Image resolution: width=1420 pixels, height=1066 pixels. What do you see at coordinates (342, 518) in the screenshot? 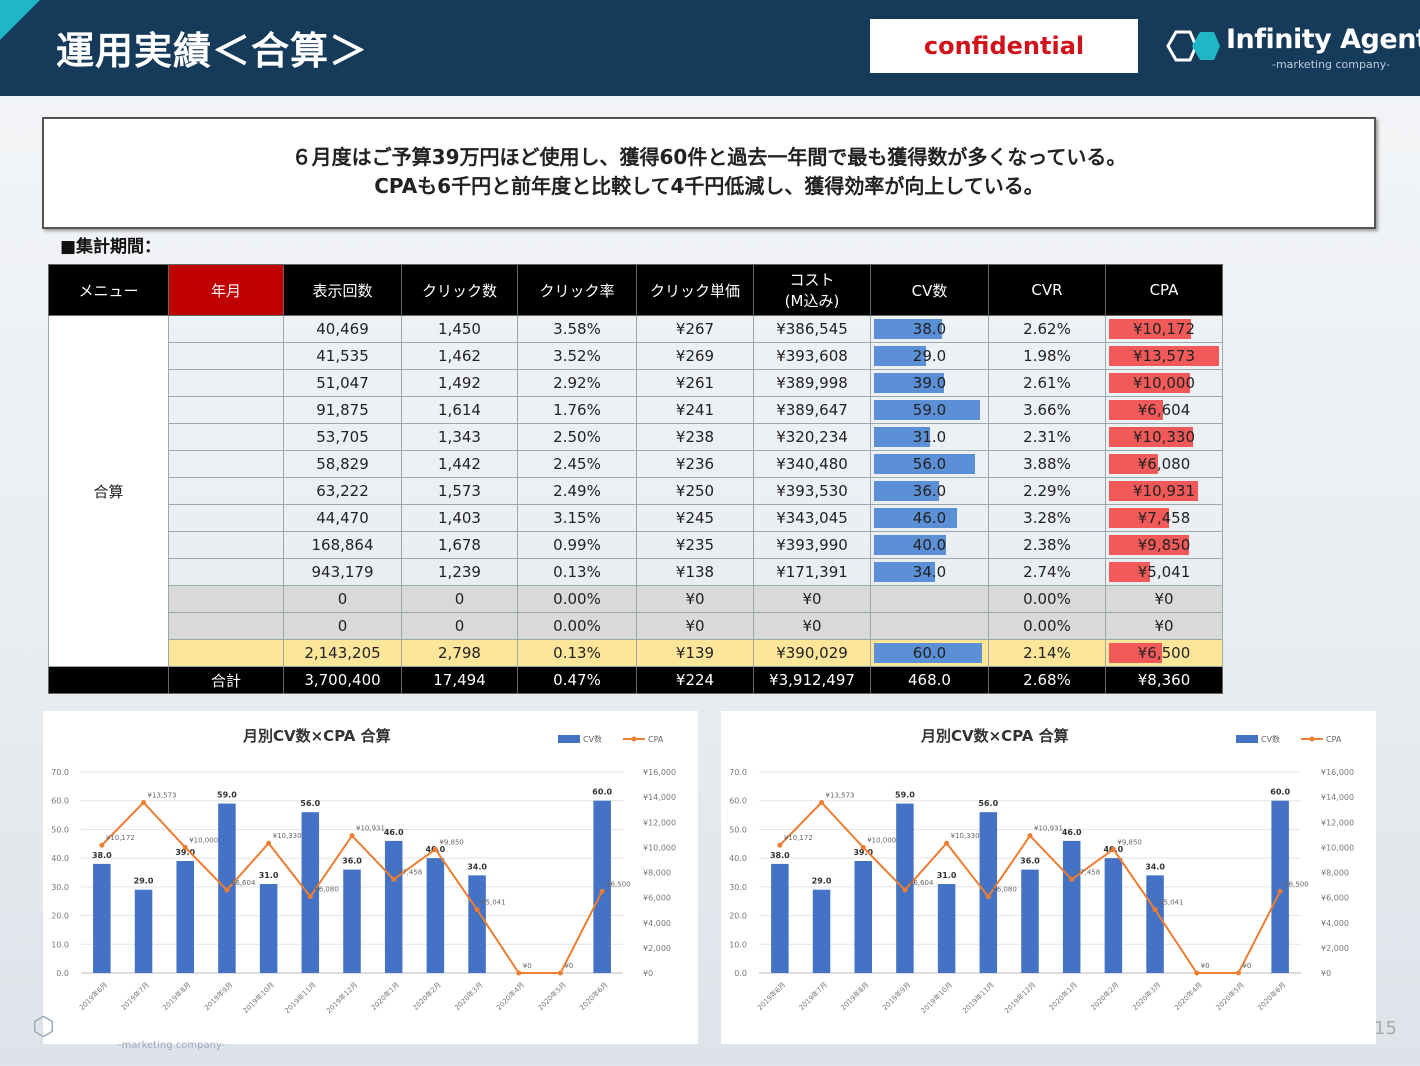
I see `imp-cell: 44,470` at bounding box center [342, 518].